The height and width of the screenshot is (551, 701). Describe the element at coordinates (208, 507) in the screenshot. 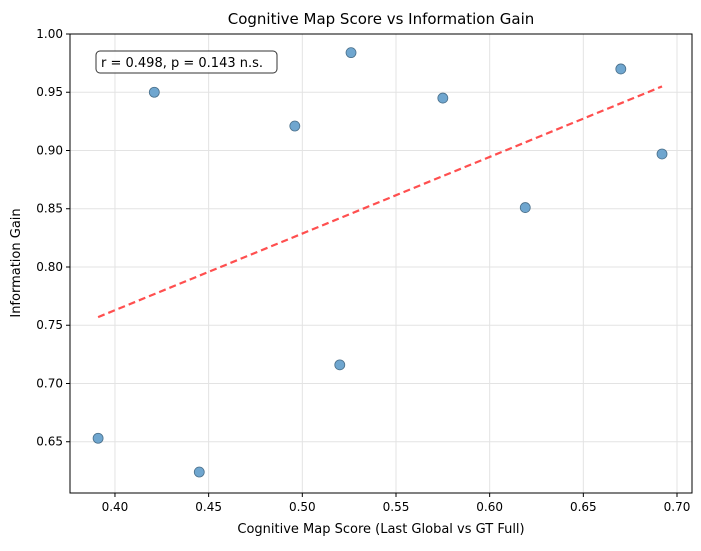

I see `x-tick-label: 0.45` at that location.